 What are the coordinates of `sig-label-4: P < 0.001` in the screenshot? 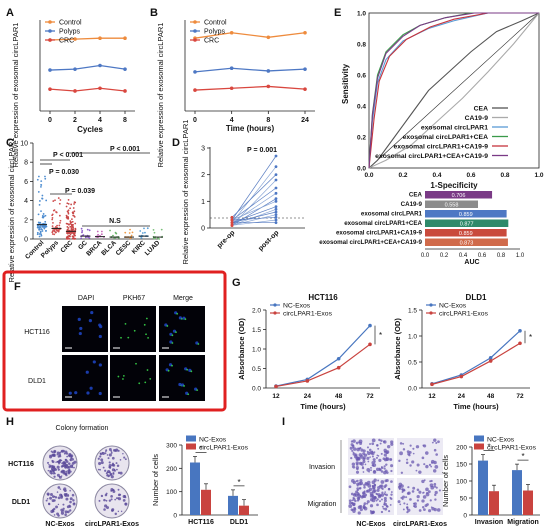 It's located at (125, 149).